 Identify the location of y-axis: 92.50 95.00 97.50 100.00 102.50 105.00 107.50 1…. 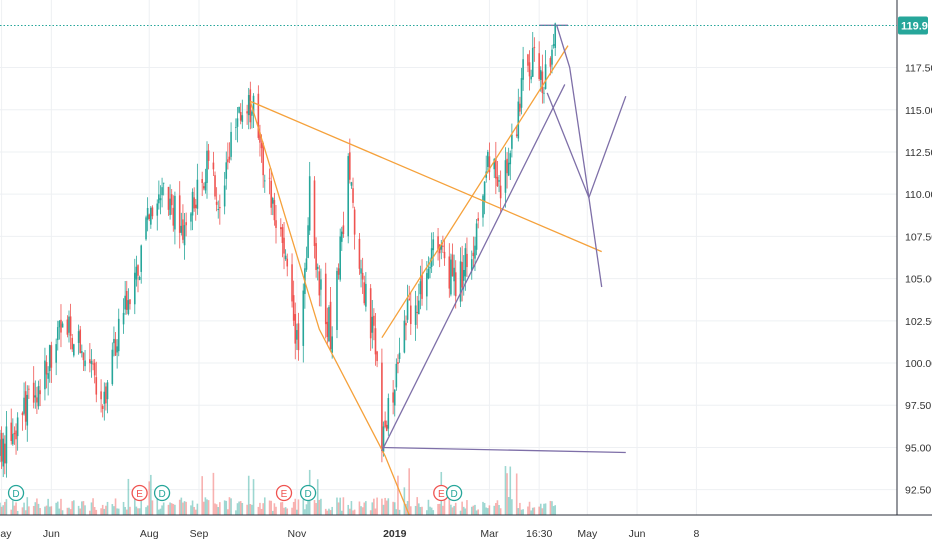
(918, 280).